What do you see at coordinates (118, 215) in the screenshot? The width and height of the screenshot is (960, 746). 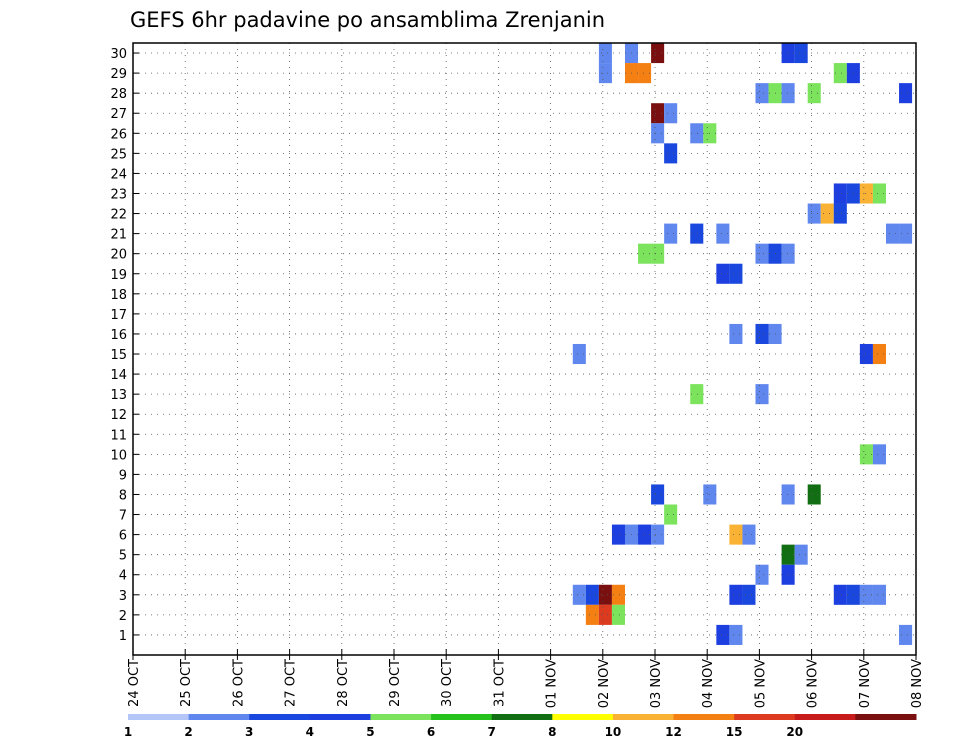 I see `y-tick-label-22: 22` at bounding box center [118, 215].